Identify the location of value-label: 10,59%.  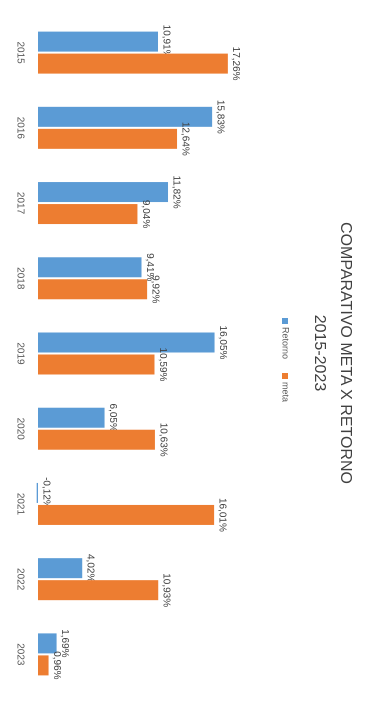
(162, 365).